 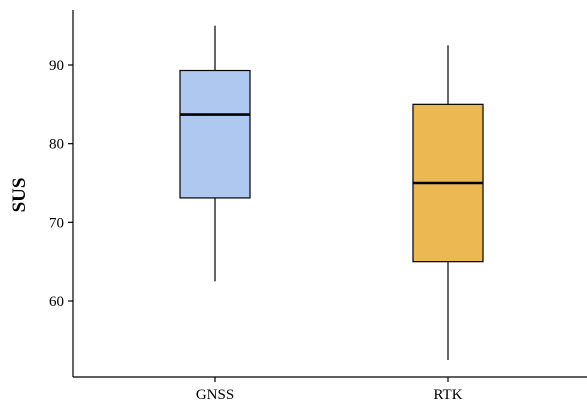 What do you see at coordinates (56, 66) in the screenshot?
I see `y-tick-label: 90` at bounding box center [56, 66].